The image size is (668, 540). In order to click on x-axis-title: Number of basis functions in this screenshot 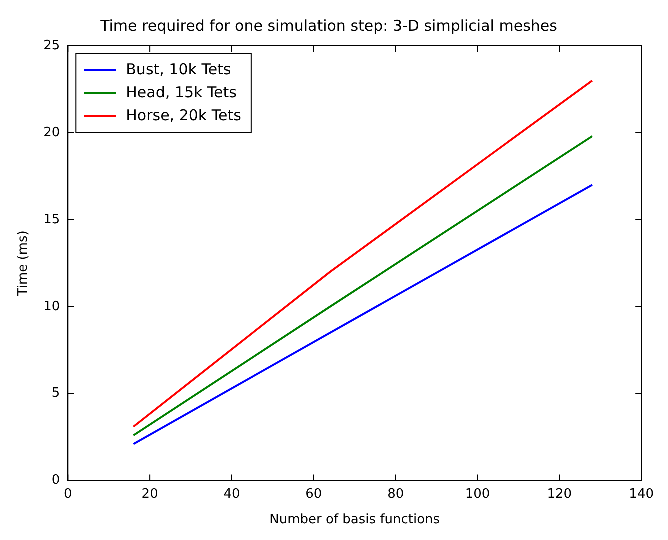, I will do `click(355, 520)`.